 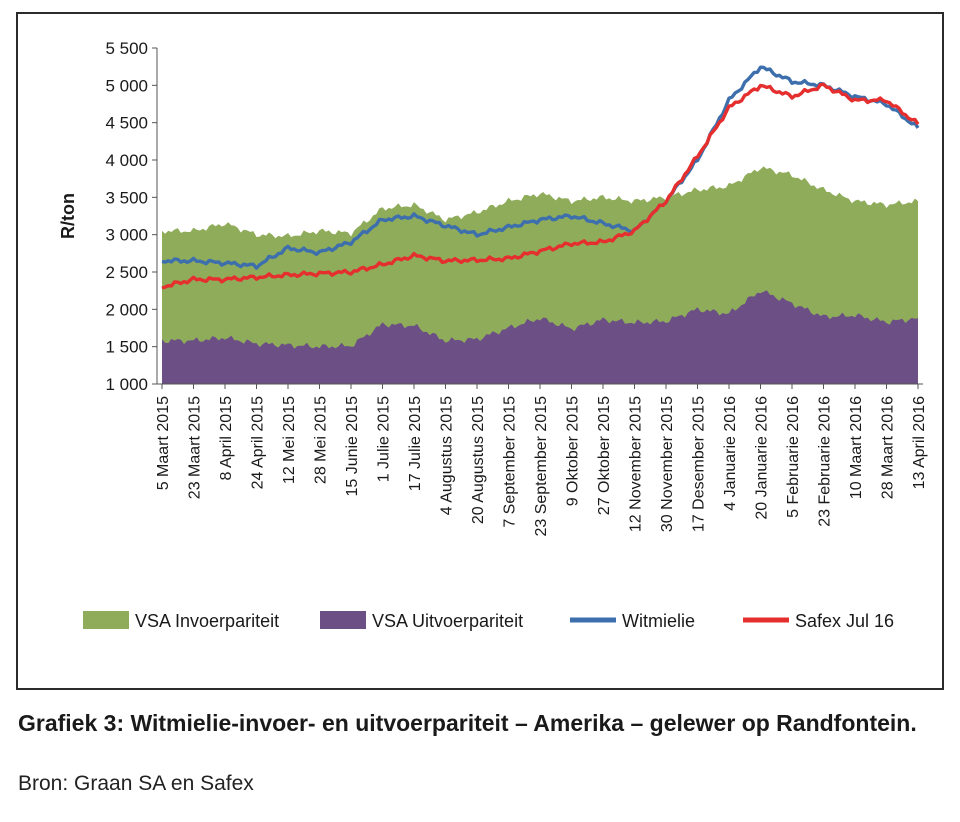 I want to click on y-tick-label: 5 000, so click(x=126, y=85).